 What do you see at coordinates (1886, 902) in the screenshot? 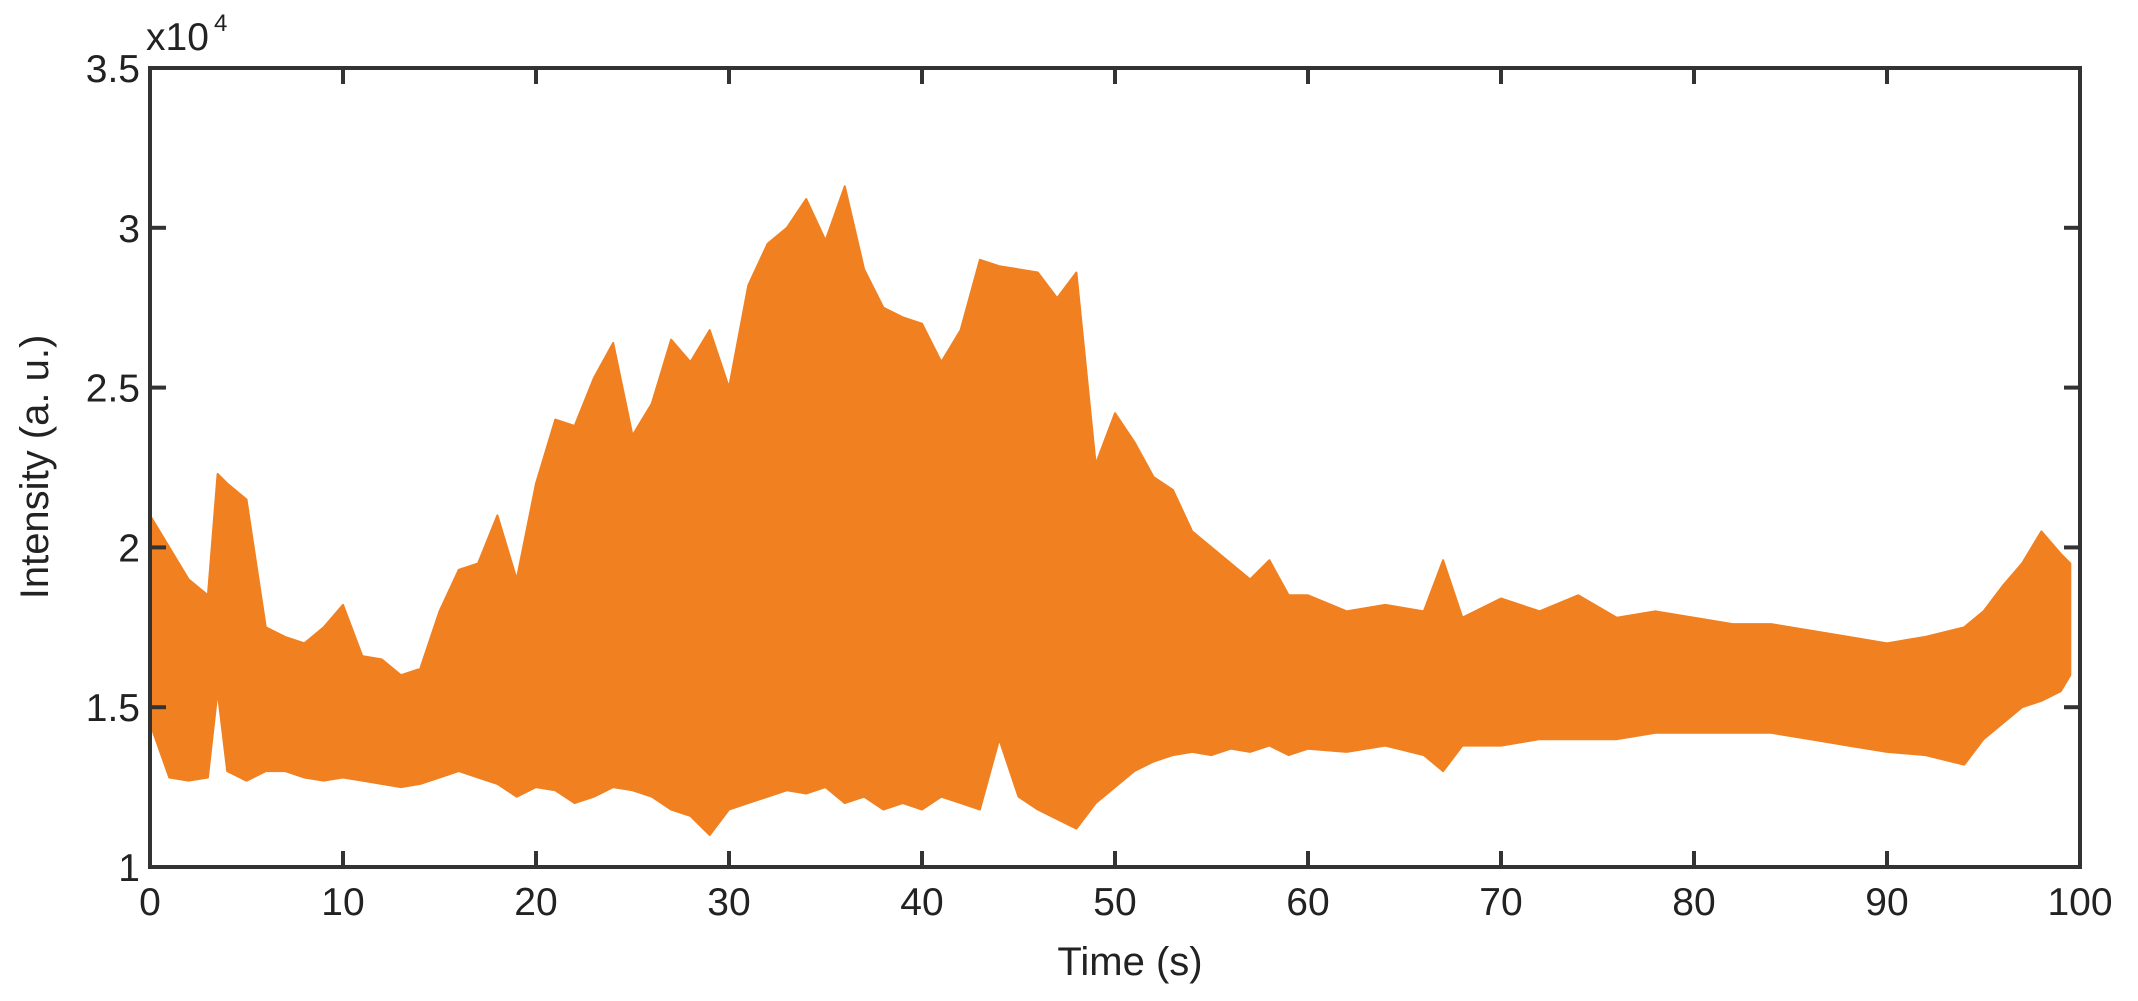
I see `x-tick-label: 90` at bounding box center [1886, 902].